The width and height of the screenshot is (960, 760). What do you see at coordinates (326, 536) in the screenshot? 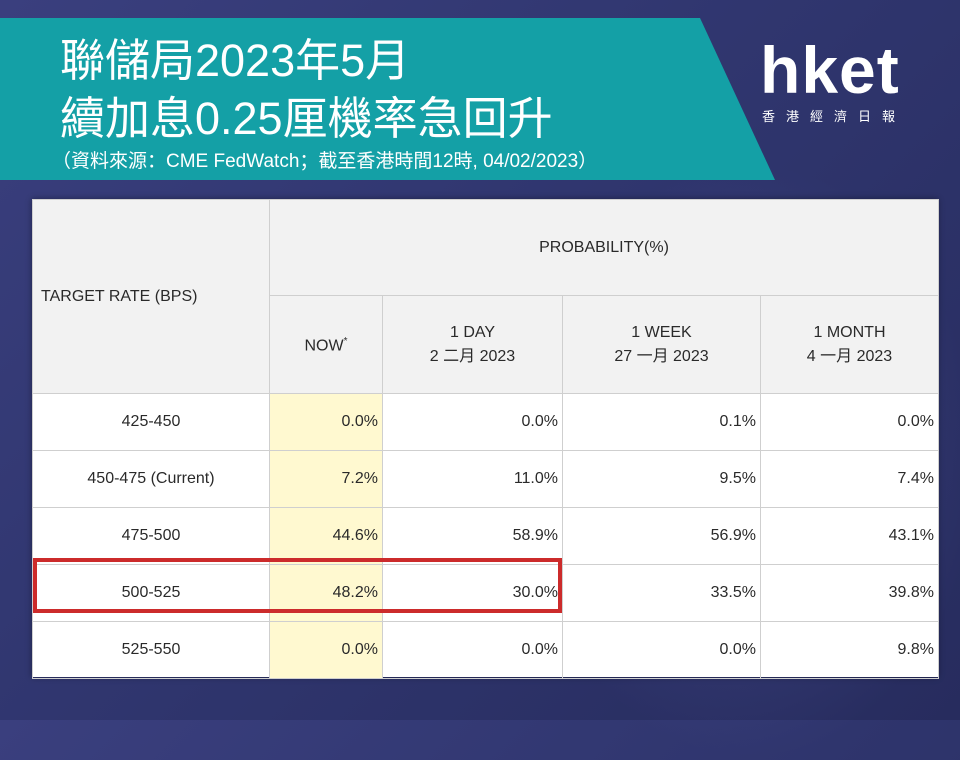
I see `probability-cell: 44.6%` at bounding box center [326, 536].